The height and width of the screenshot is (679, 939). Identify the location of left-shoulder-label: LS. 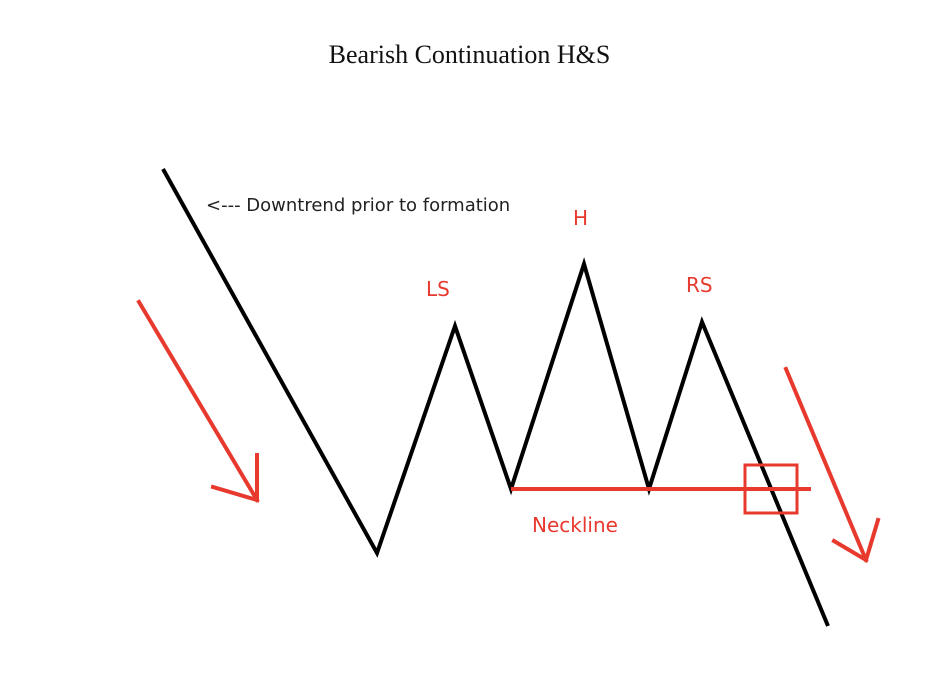
(438, 289).